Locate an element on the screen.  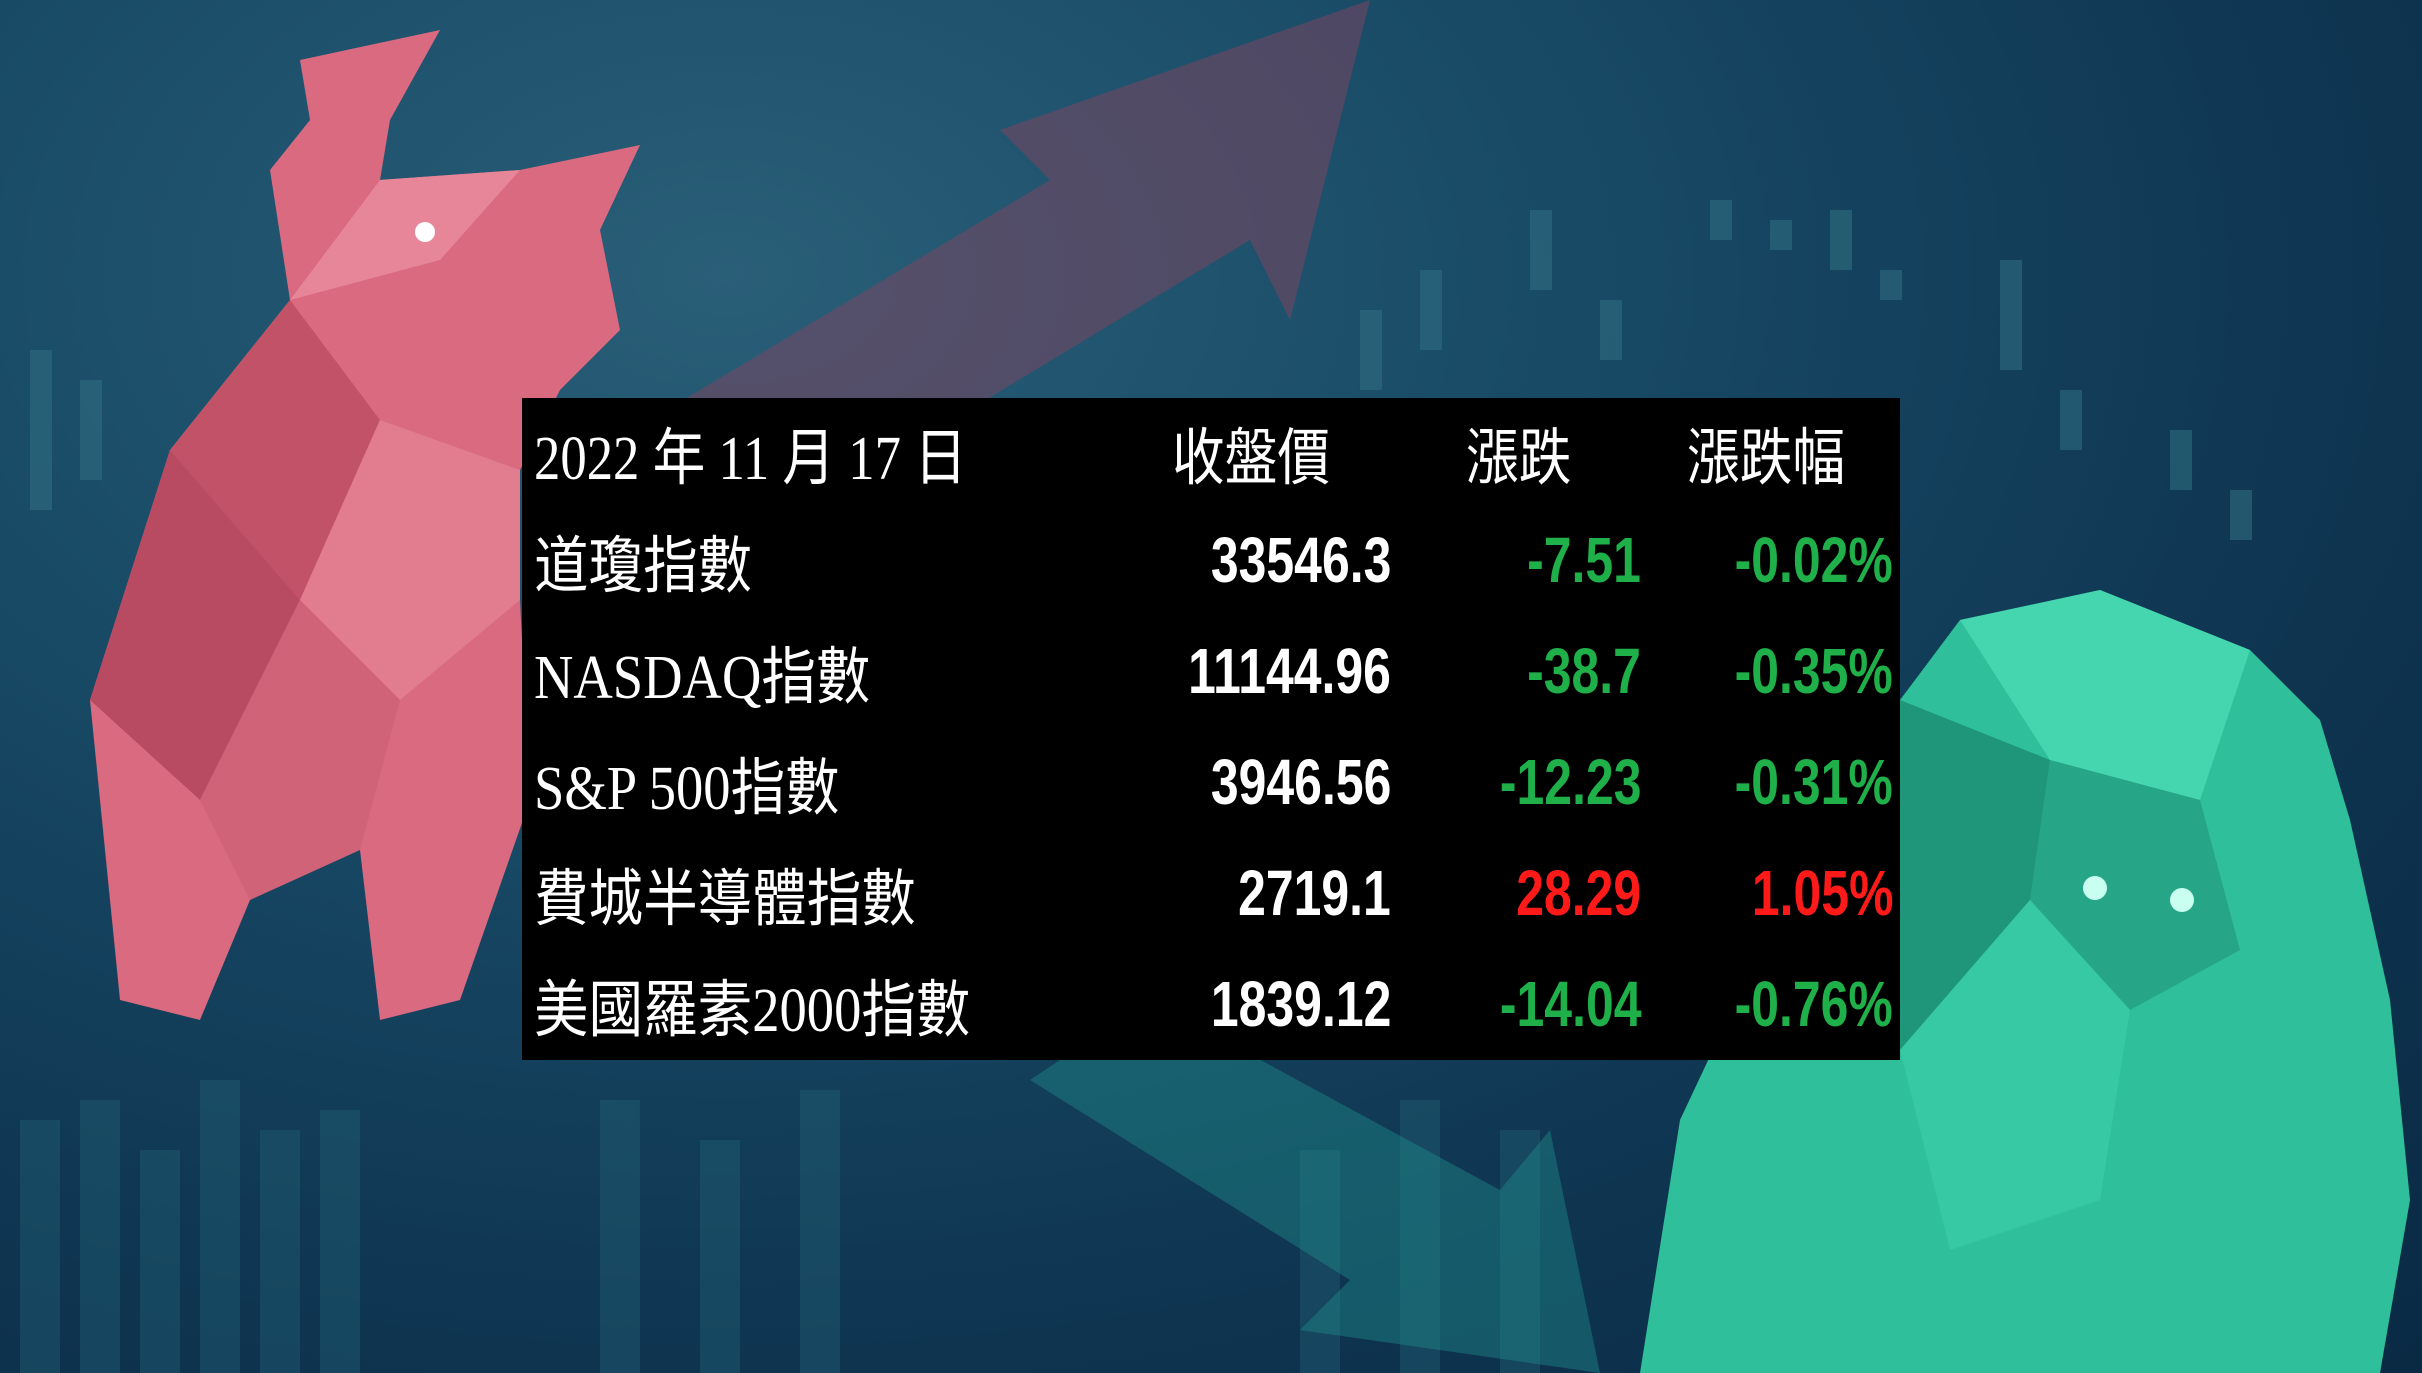
index-name: S&P 500指數 is located at coordinates (687, 789).